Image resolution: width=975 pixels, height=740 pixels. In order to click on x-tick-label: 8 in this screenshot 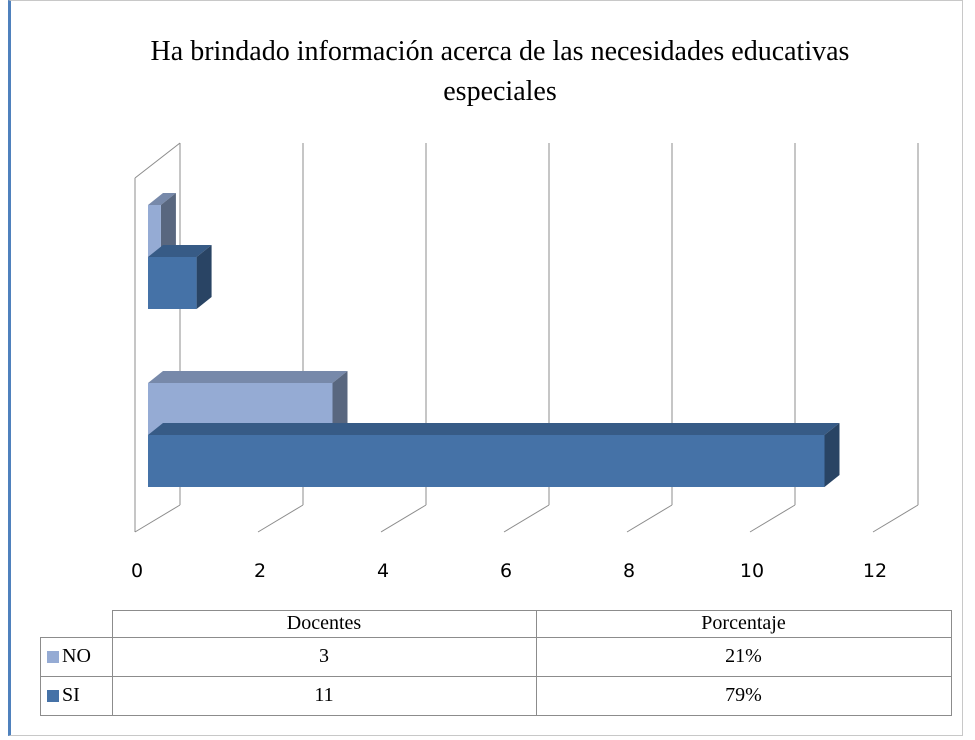, I will do `click(629, 571)`.